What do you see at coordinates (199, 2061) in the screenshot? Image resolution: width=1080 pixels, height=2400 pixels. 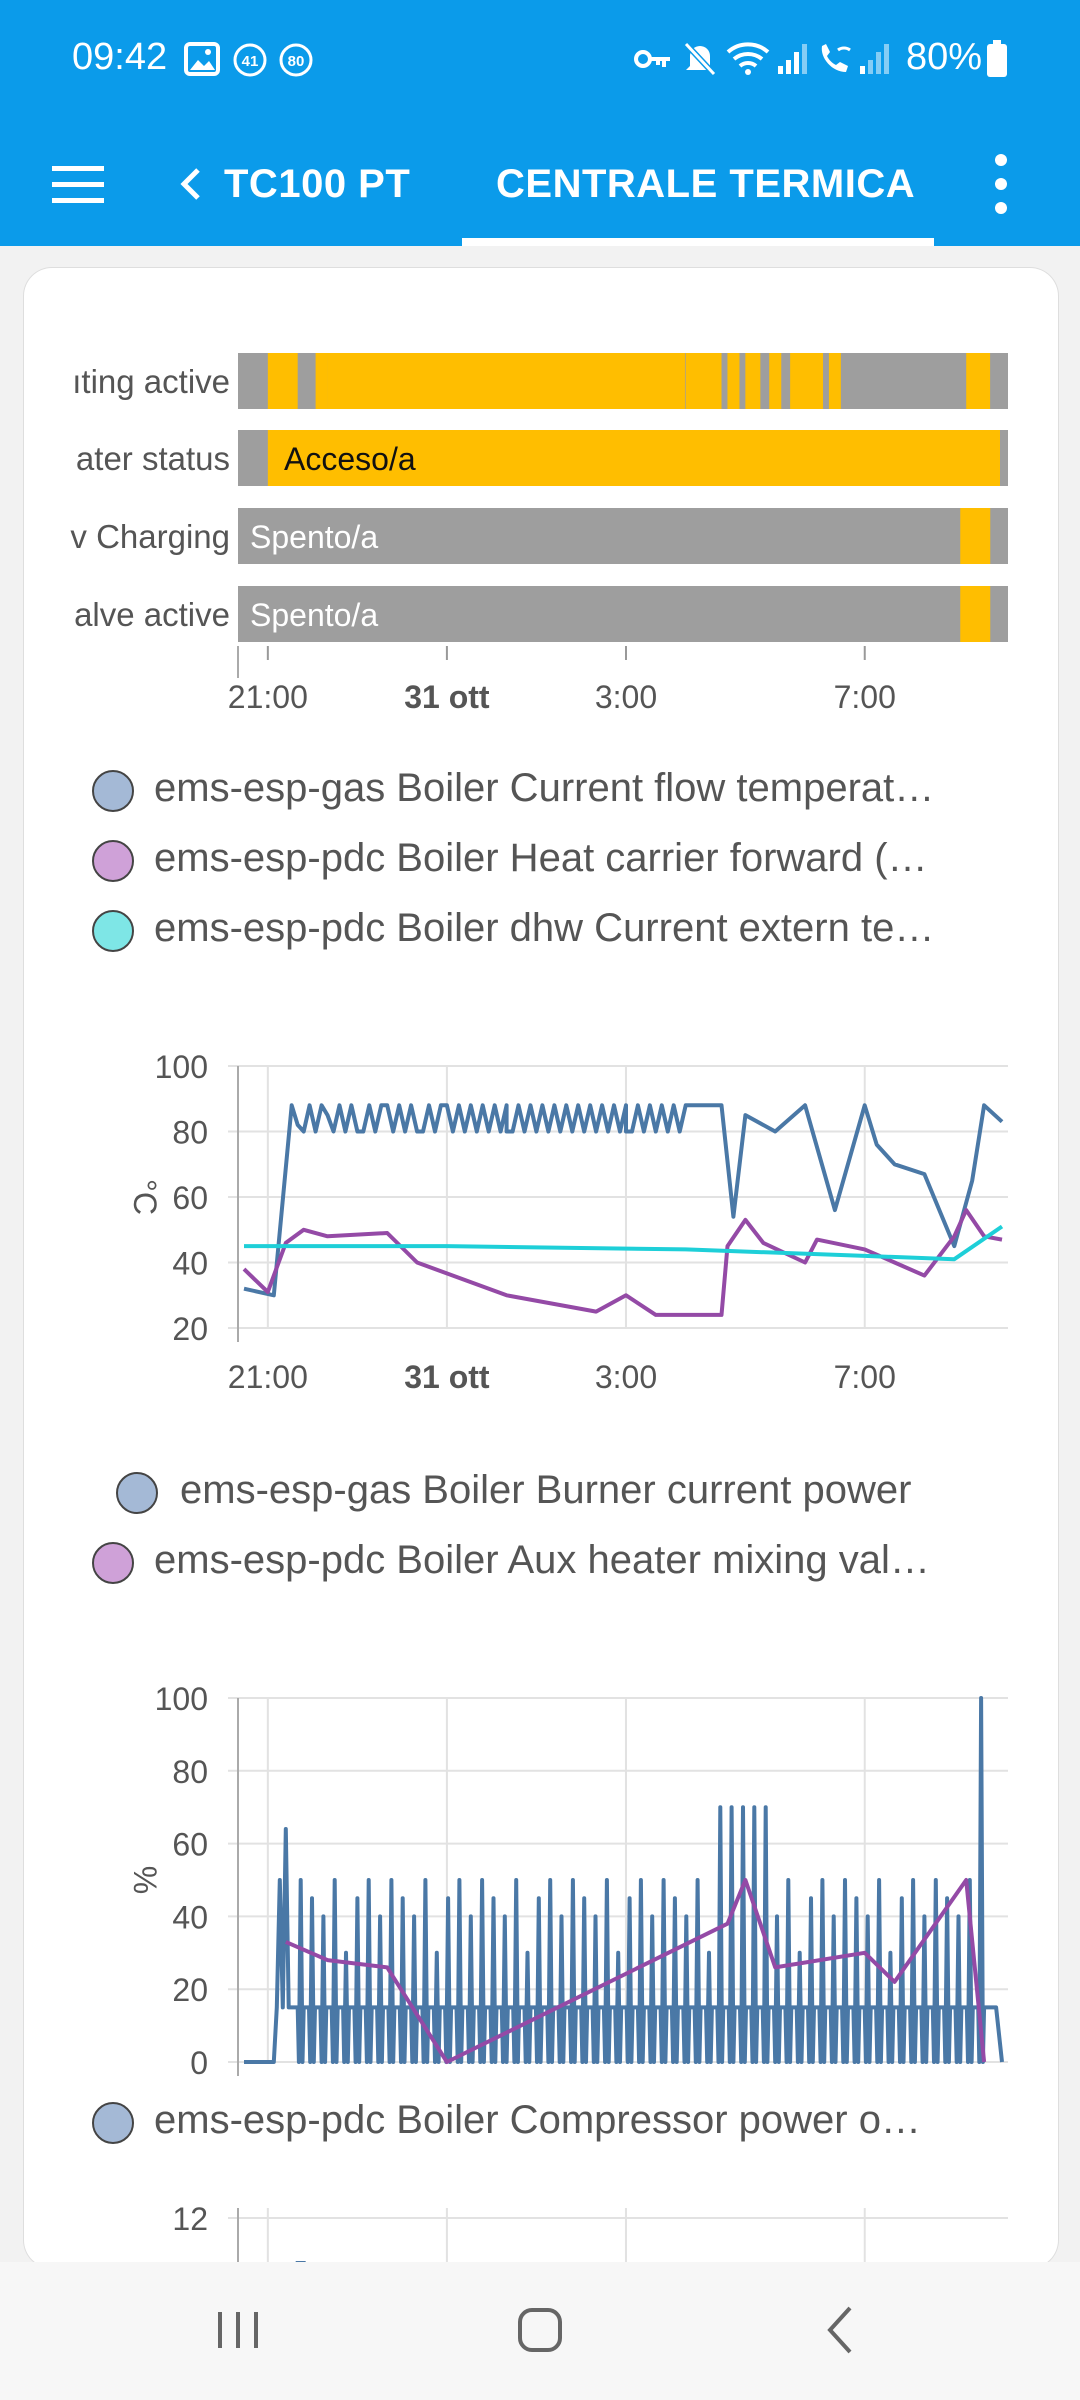 I see `y-tick-label: 0` at bounding box center [199, 2061].